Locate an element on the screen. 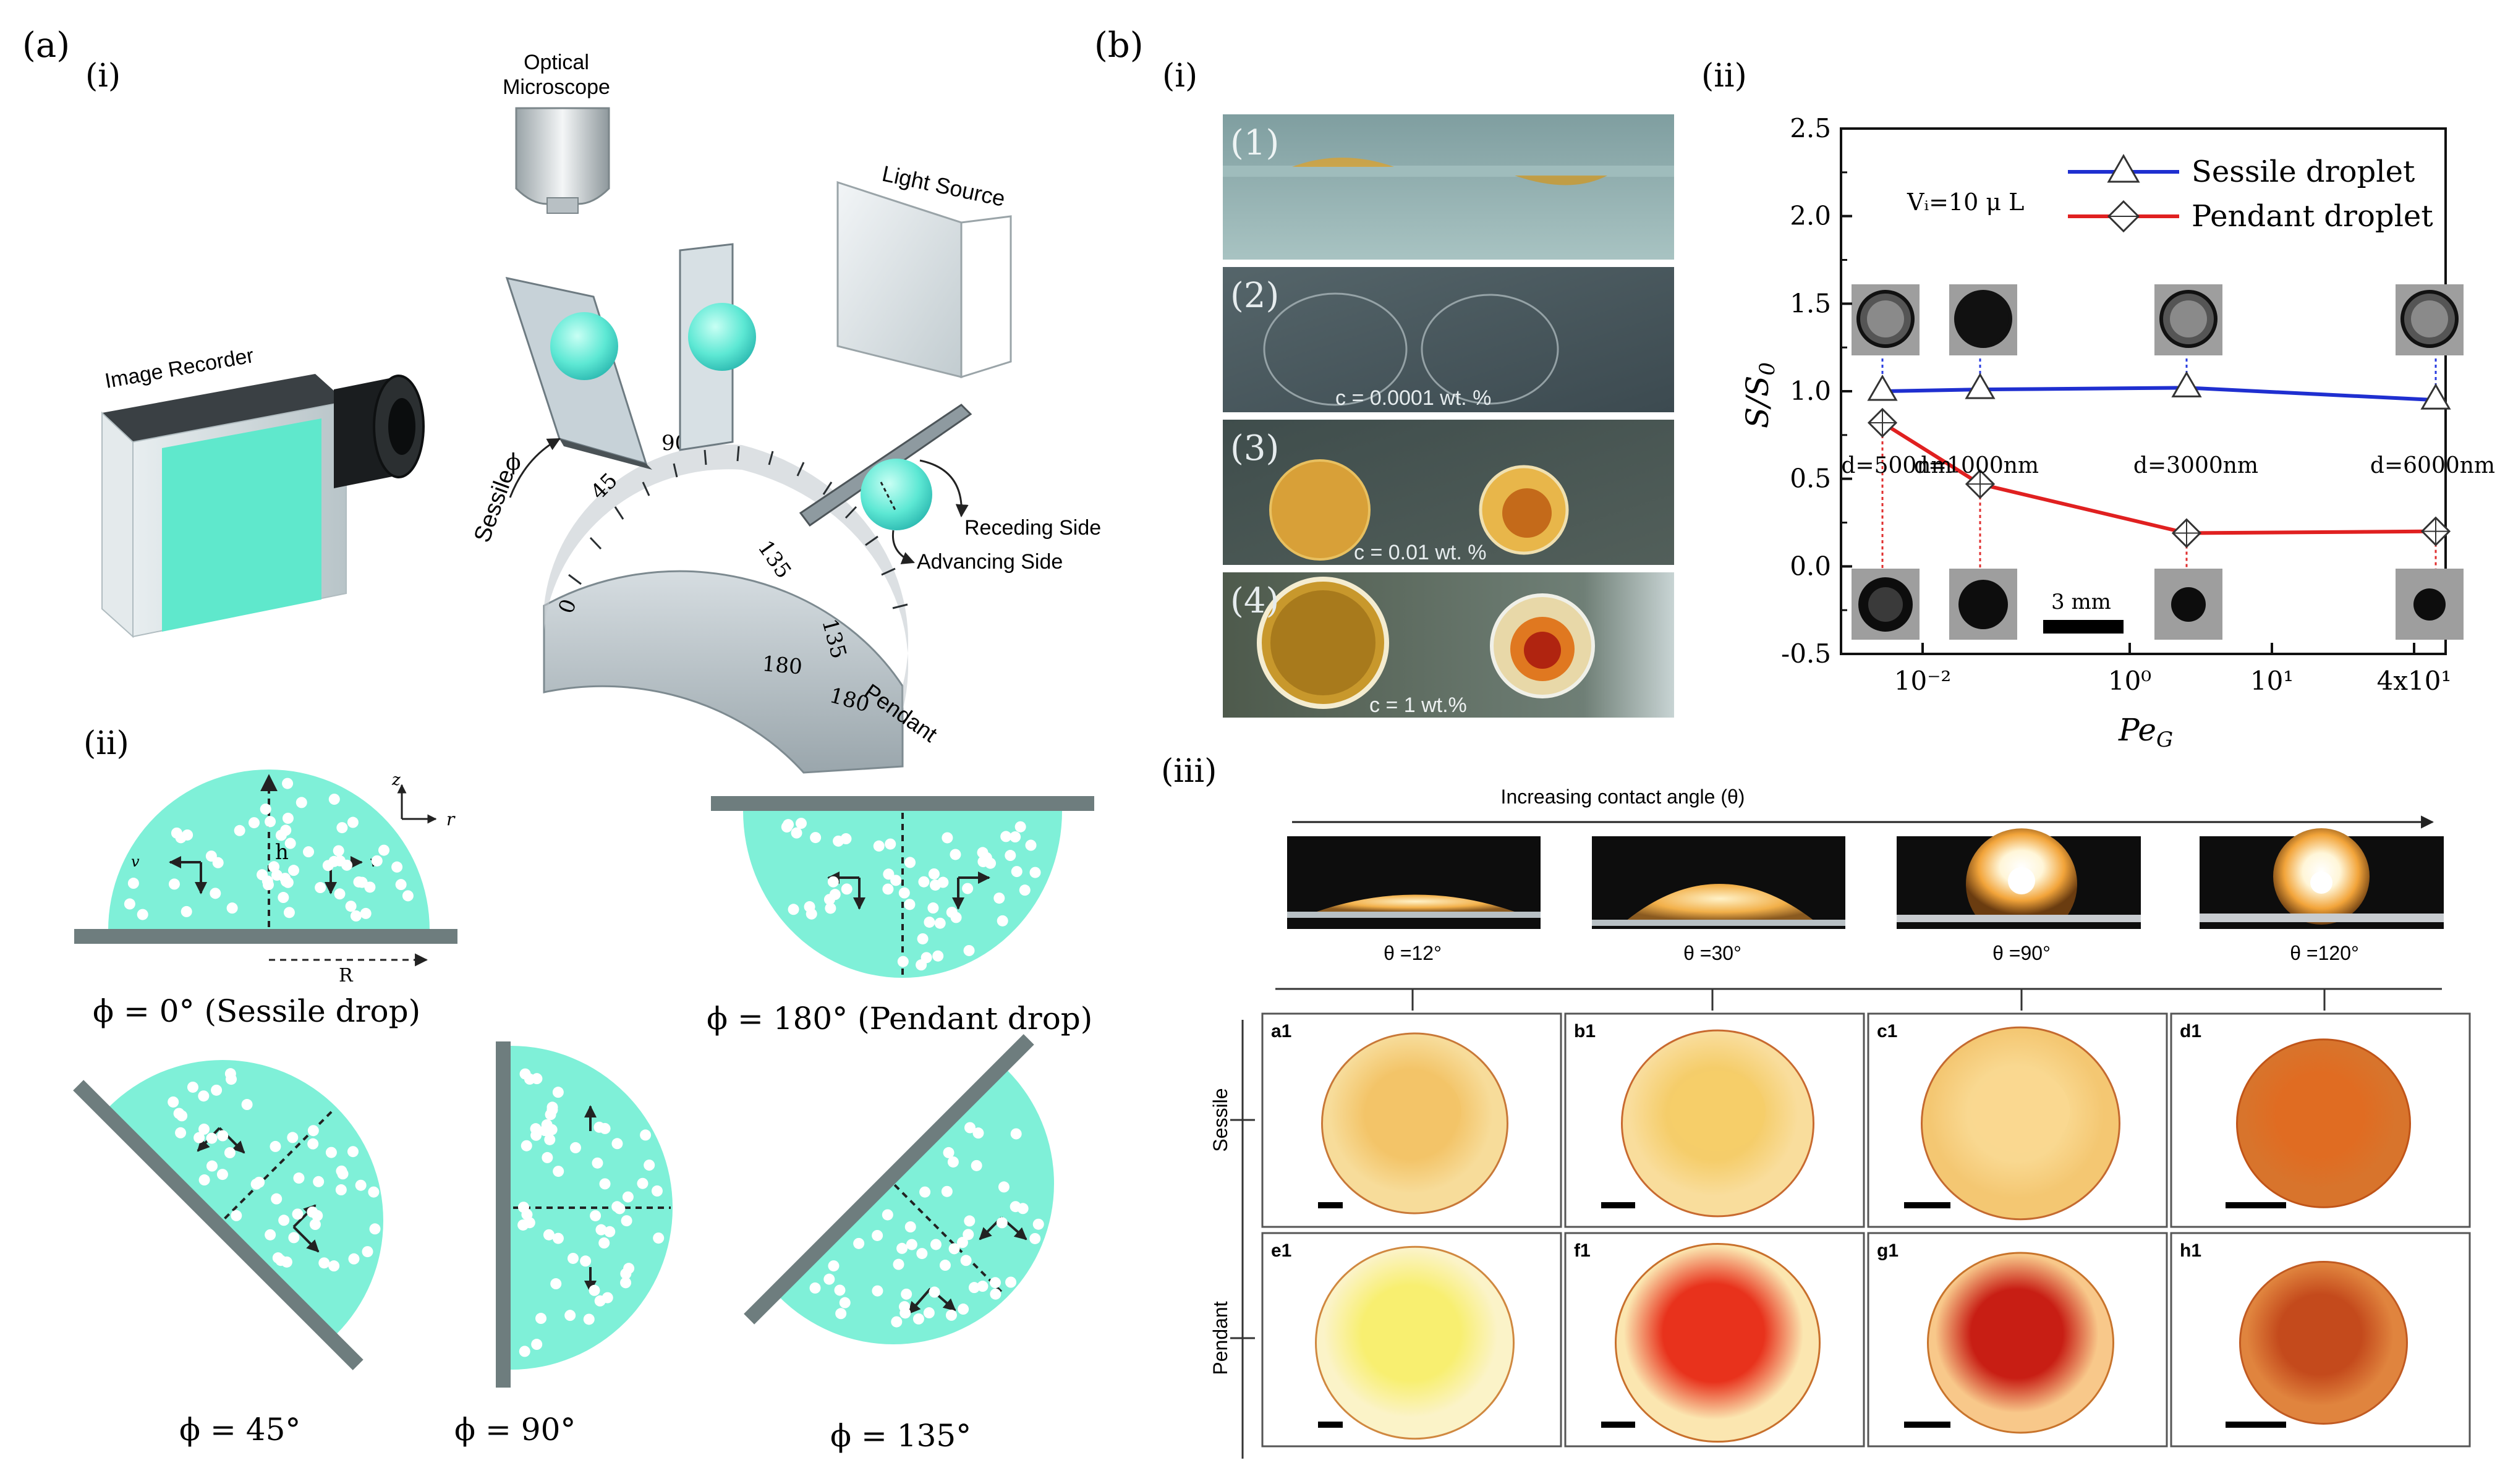  advancing-side-label: Advancing Side is located at coordinates (990, 562).